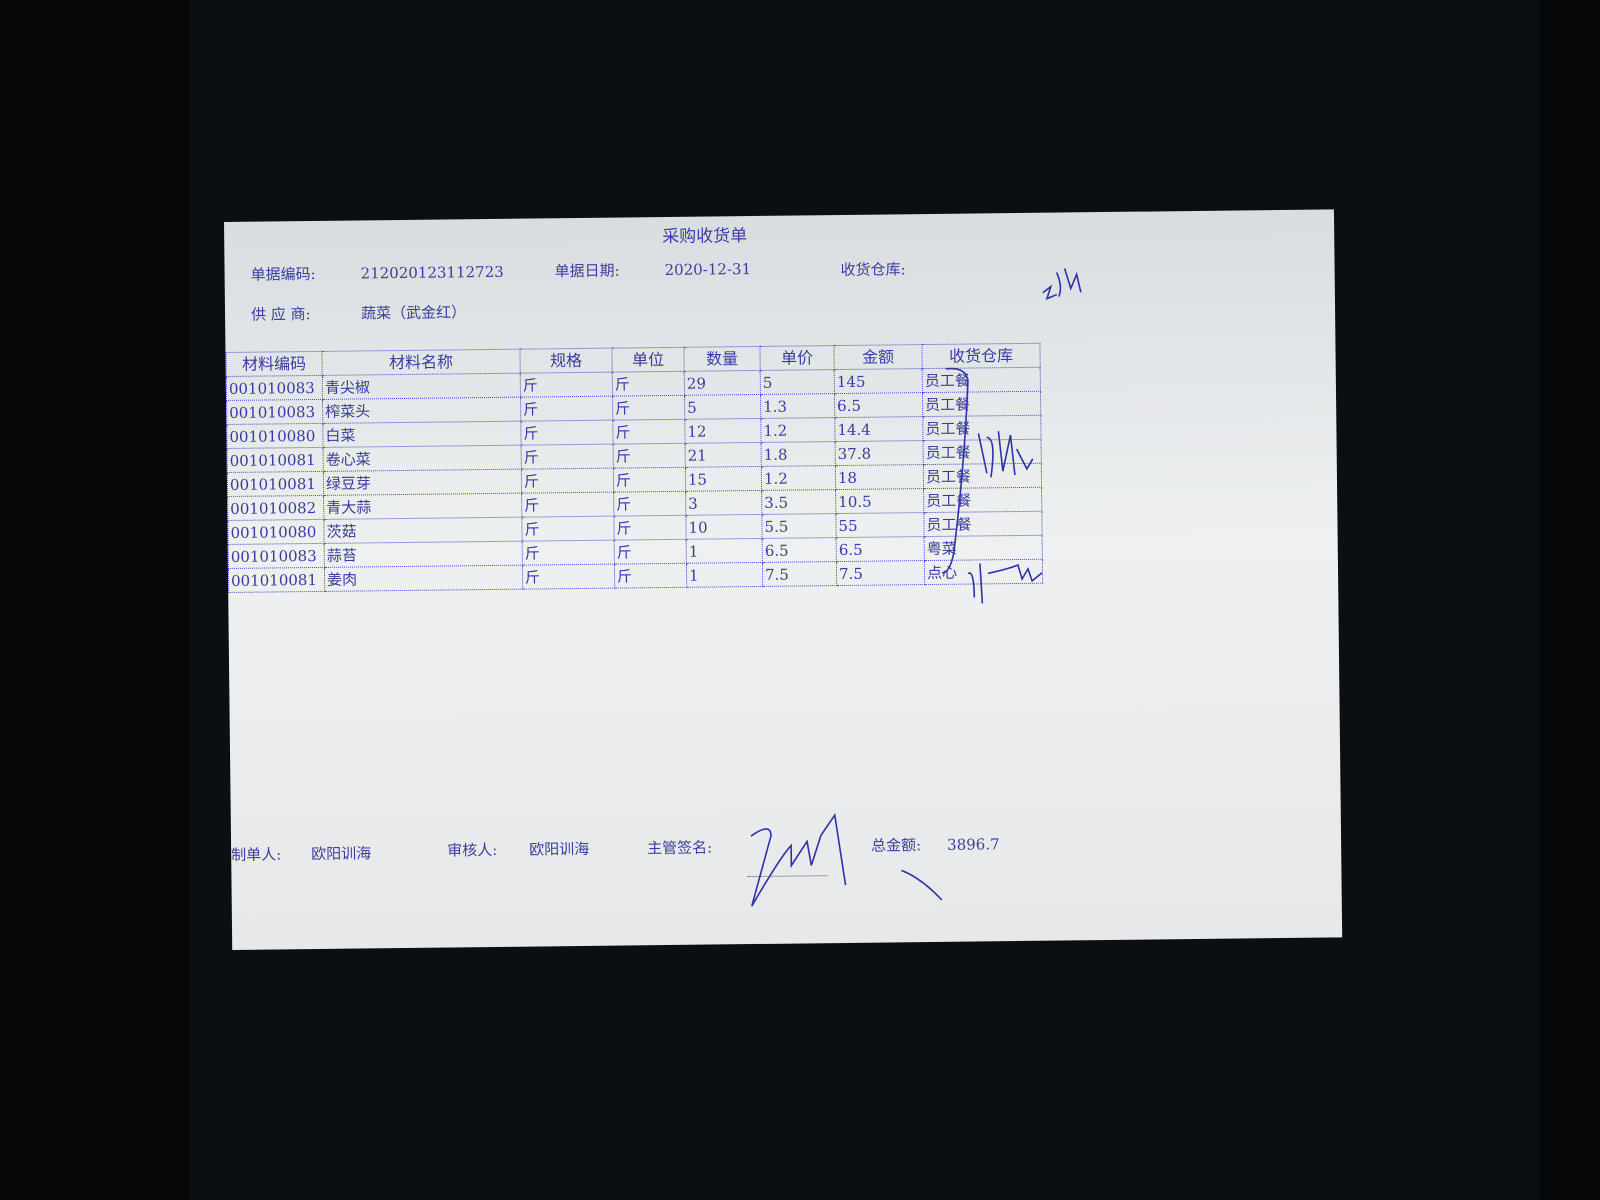  Describe the element at coordinates (955, 470) in the screenshot. I see `bracket-mark` at that location.